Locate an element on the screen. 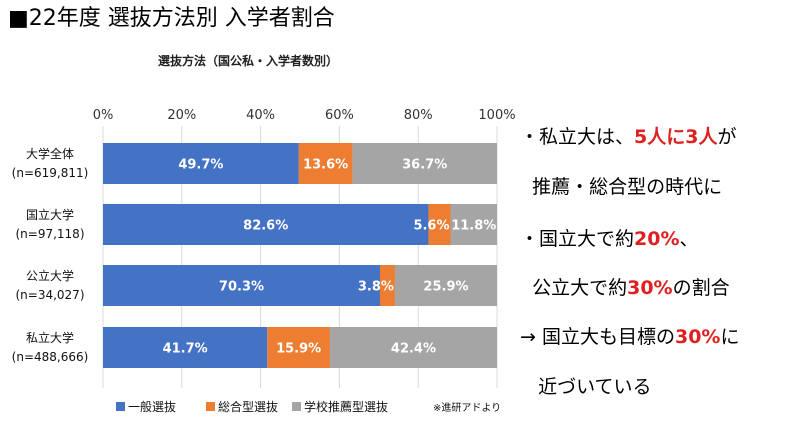 This screenshot has width=804, height=430. data-label: 41.7% is located at coordinates (185, 349).